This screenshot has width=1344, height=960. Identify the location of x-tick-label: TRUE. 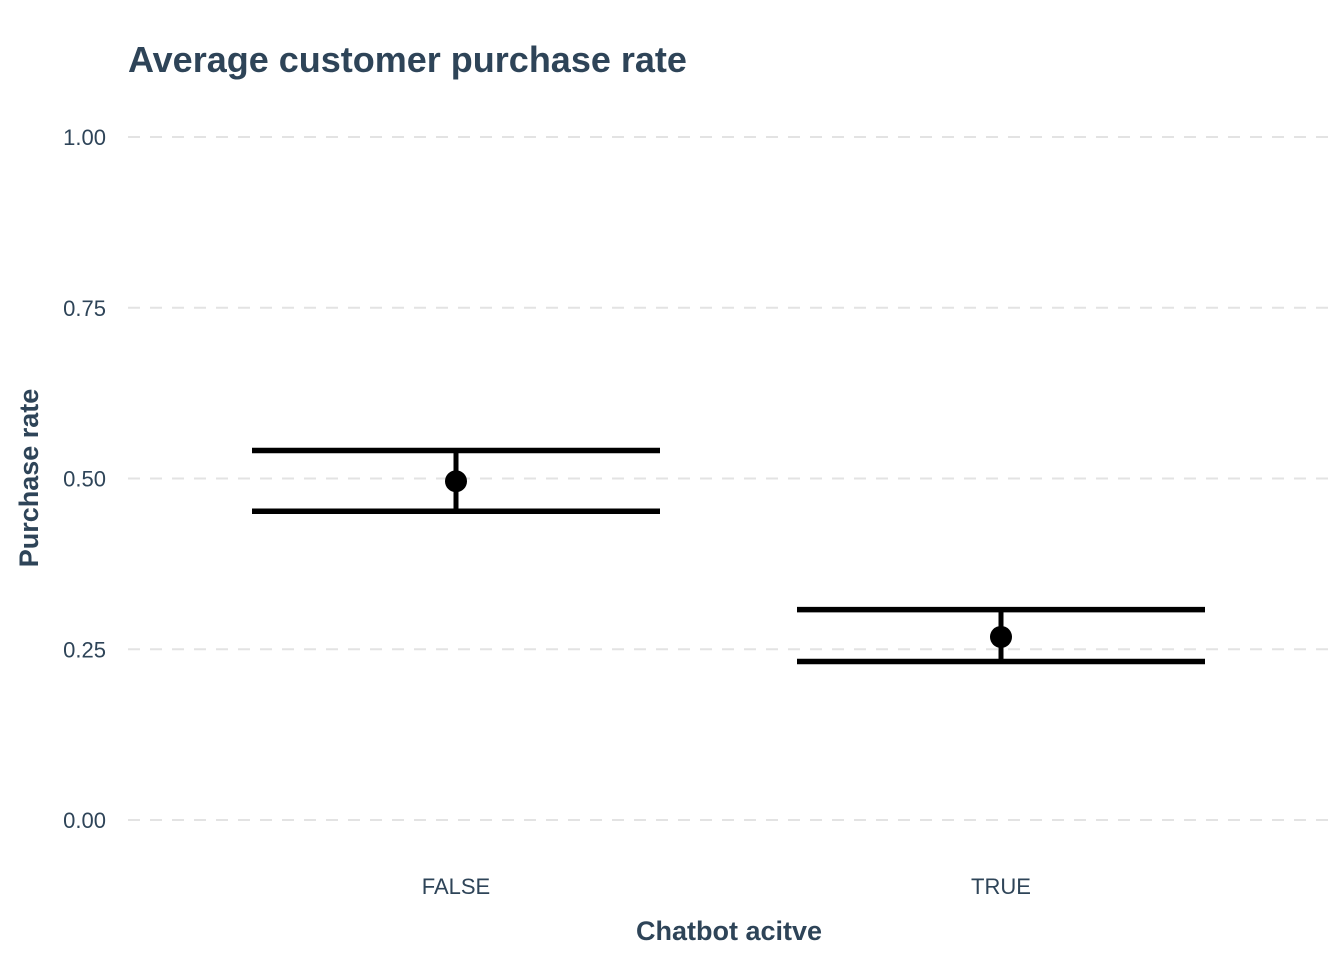
(1001, 886).